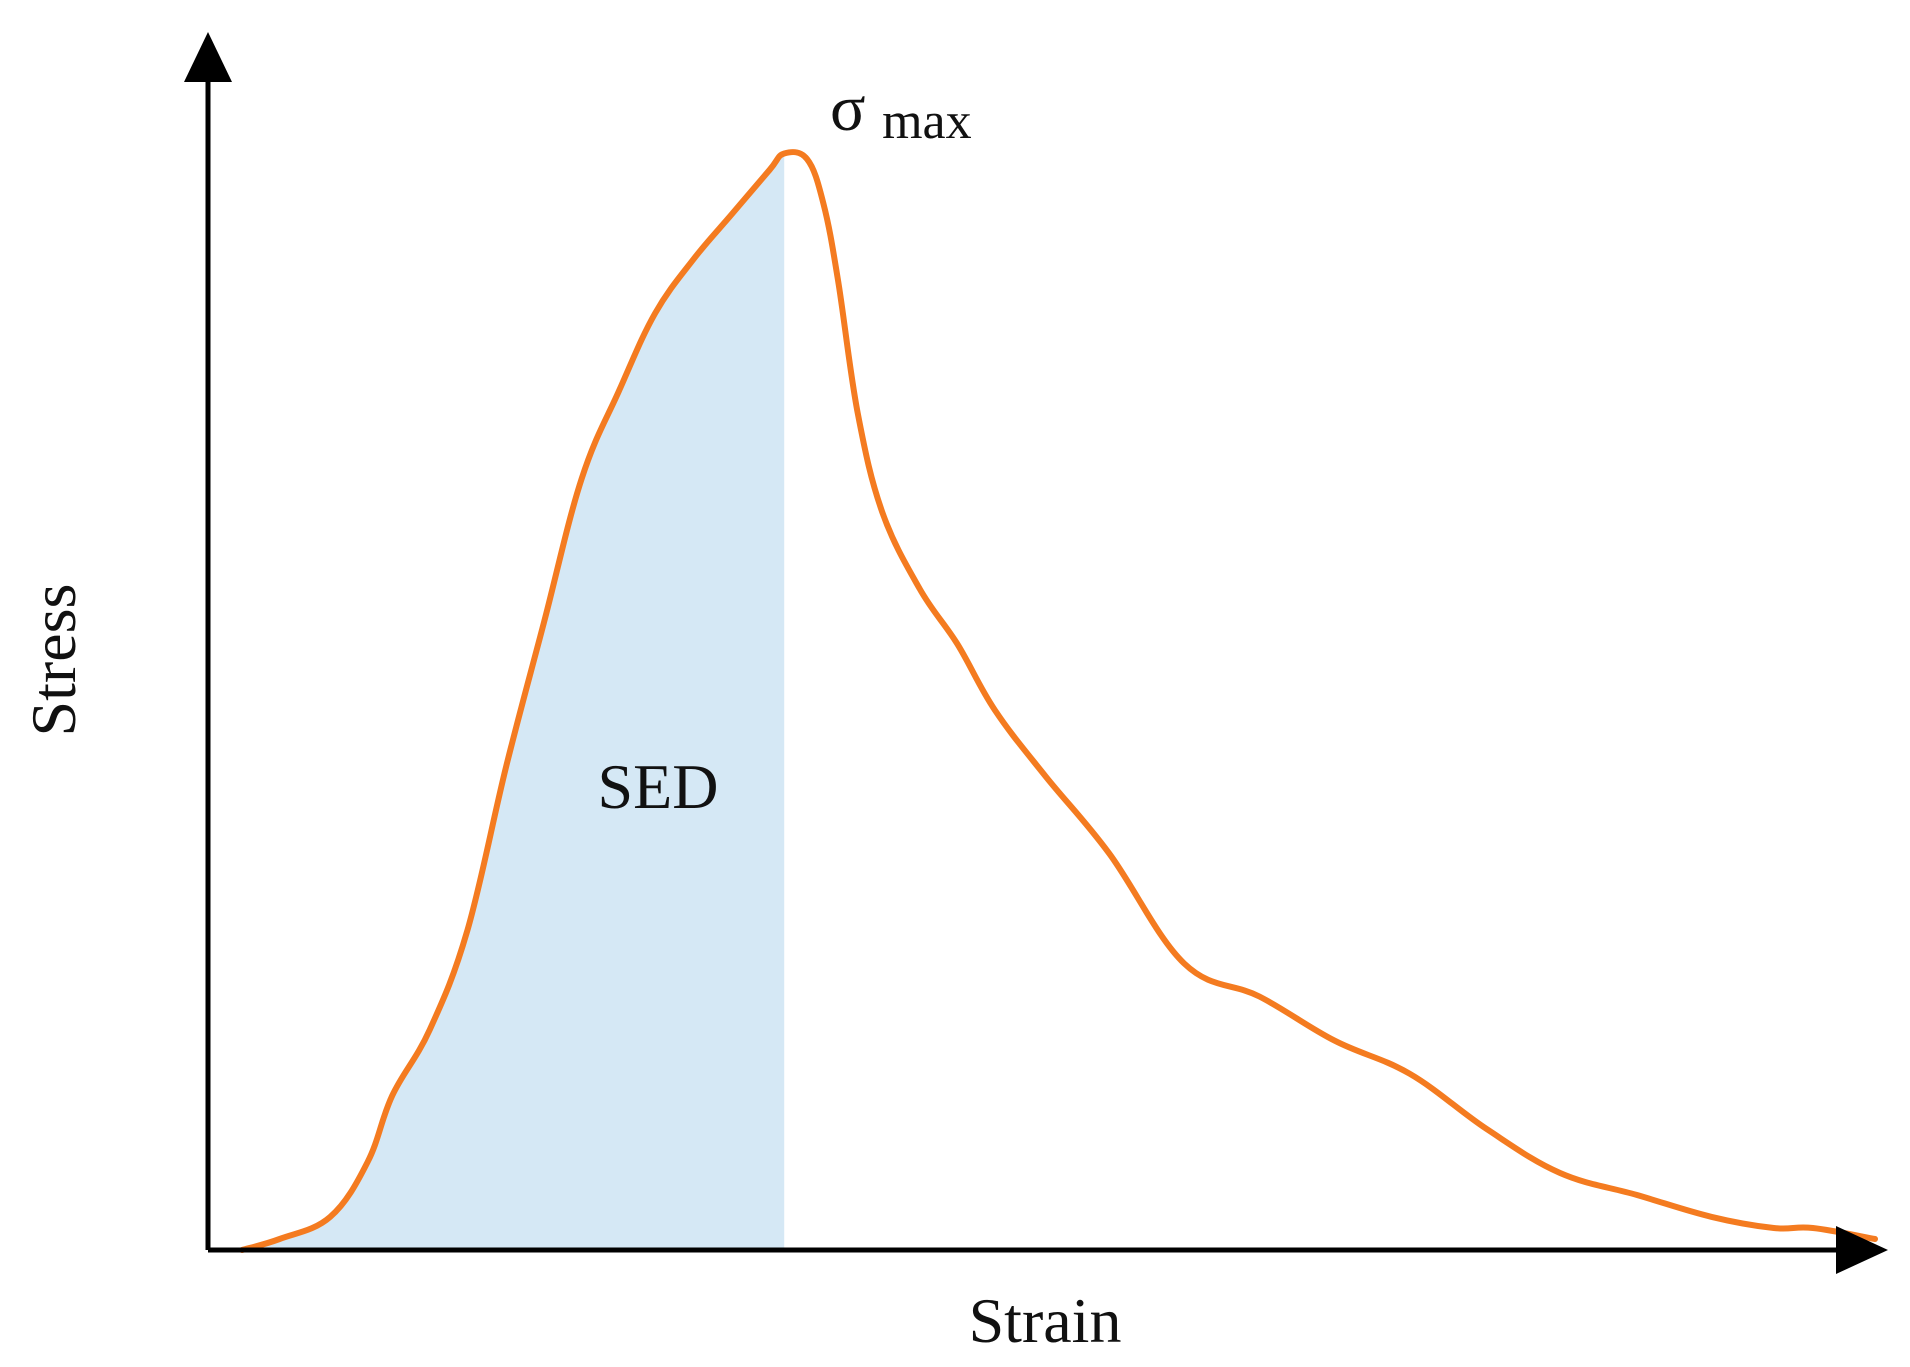  I want to click on sed-label: SED, so click(658, 786).